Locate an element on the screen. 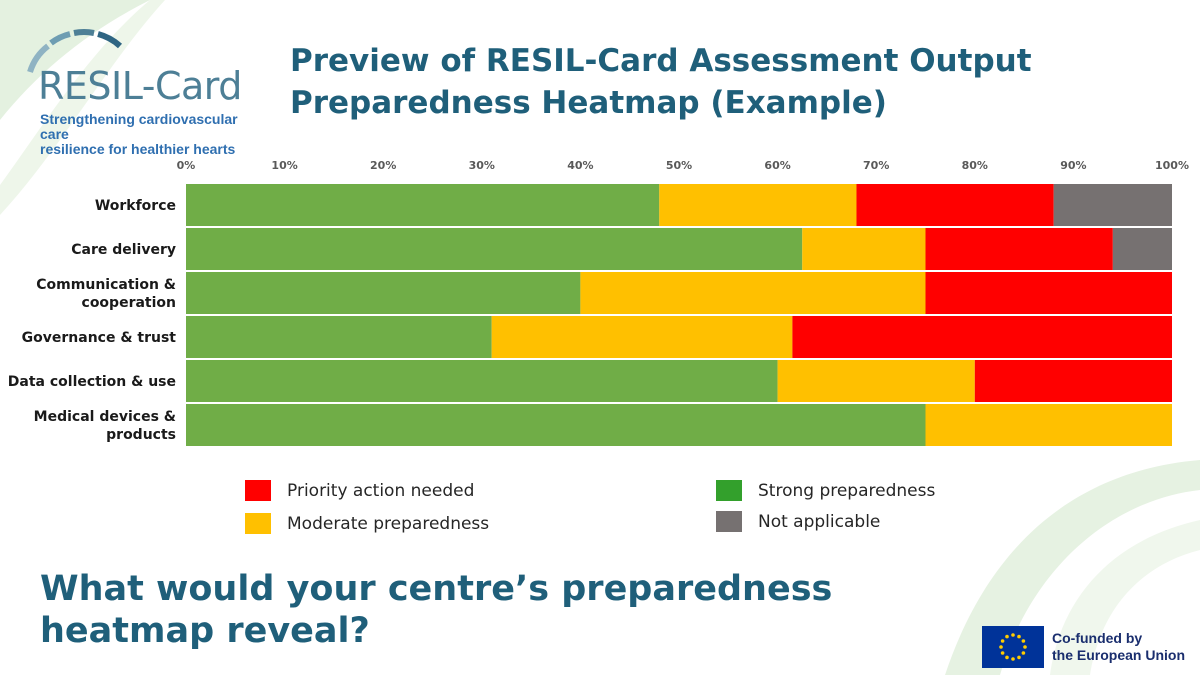 Image resolution: width=1200 pixels, height=675 pixels. category-label-line: Governance & trust is located at coordinates (99, 338).